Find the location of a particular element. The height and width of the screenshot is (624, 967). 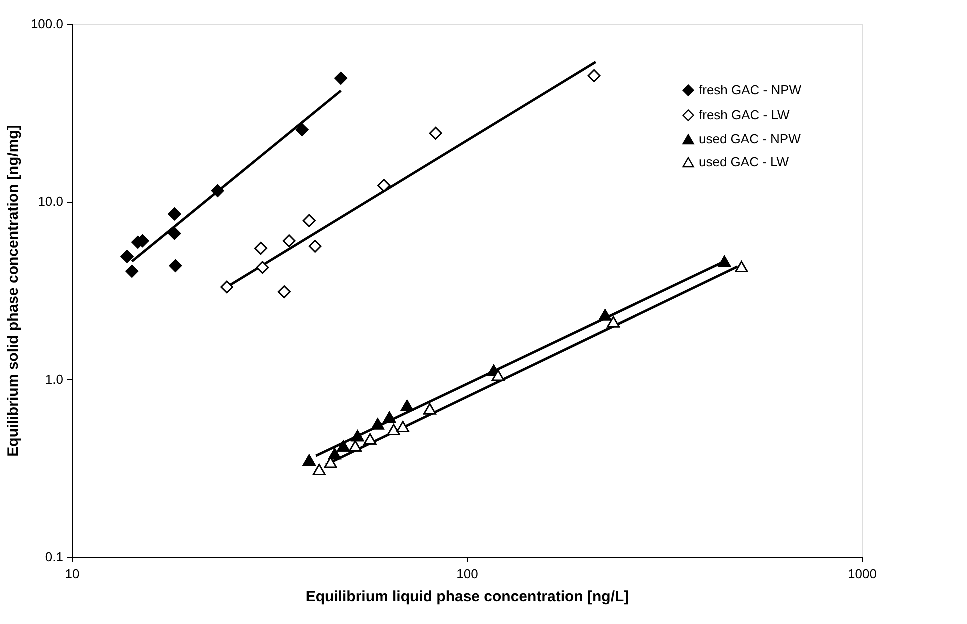

y-tick-label: 10.0 is located at coordinates (51, 202).